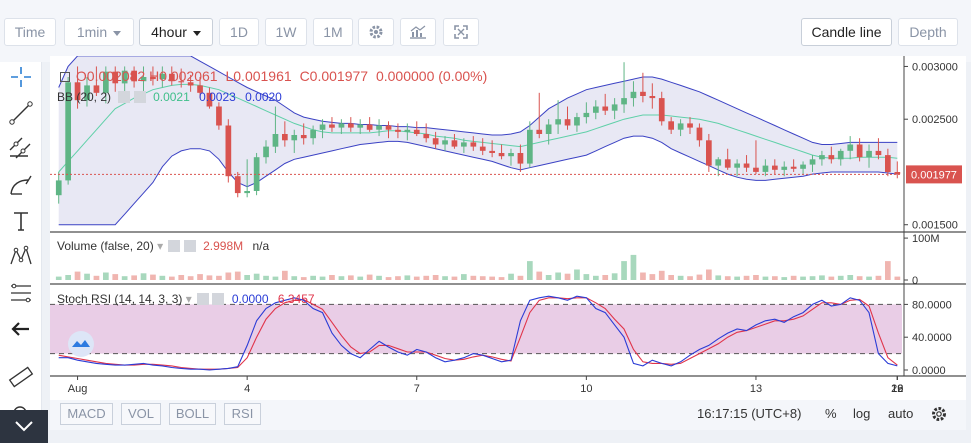 The width and height of the screenshot is (971, 443). I want to click on cloud-logo-icon, so click(81, 343).